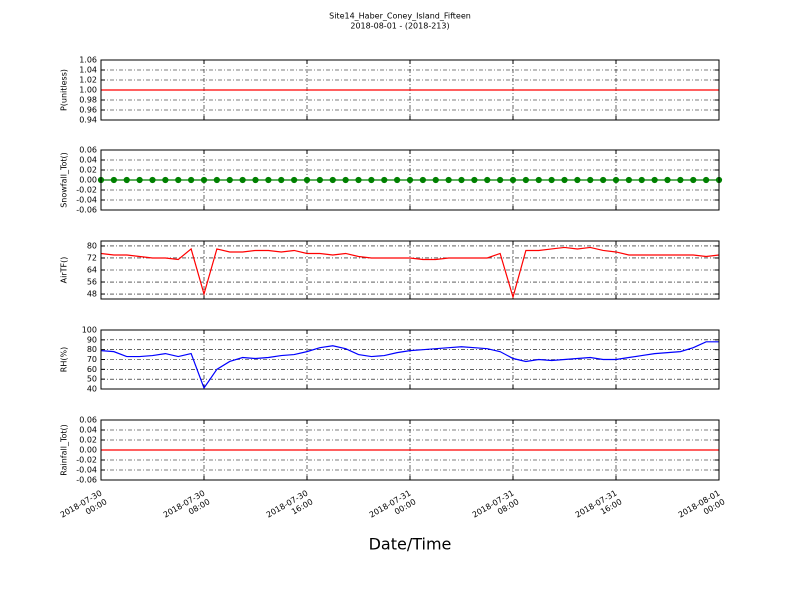  Describe the element at coordinates (88, 110) in the screenshot. I see `y-tick-label: 0.96` at that location.